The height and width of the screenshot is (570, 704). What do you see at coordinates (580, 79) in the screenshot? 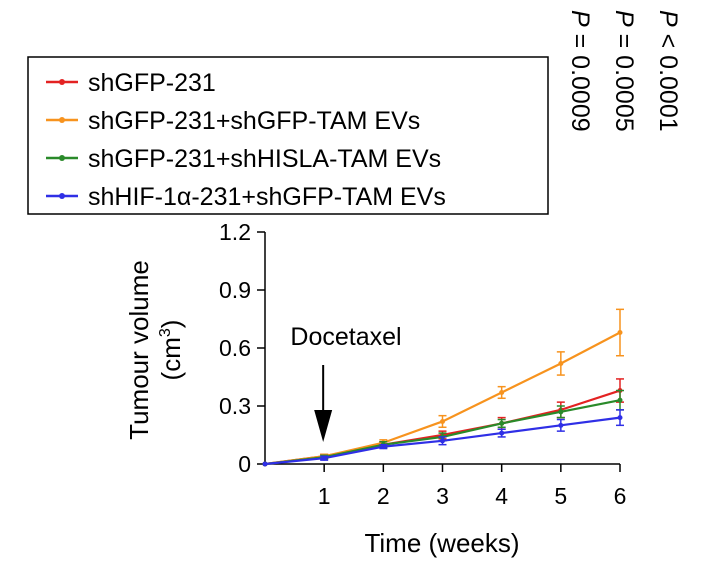
I see `p-number: = 0.0009` at bounding box center [580, 79].